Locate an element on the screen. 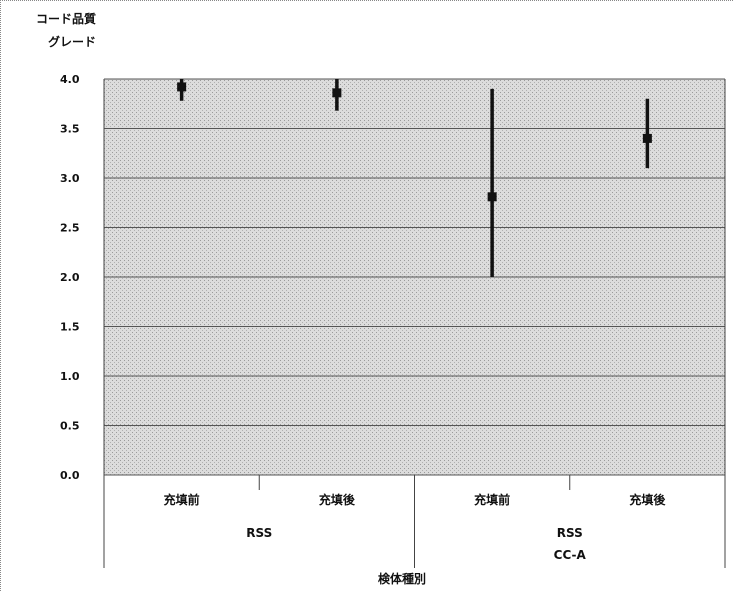  y-tick-label: 3.5 is located at coordinates (70, 129).